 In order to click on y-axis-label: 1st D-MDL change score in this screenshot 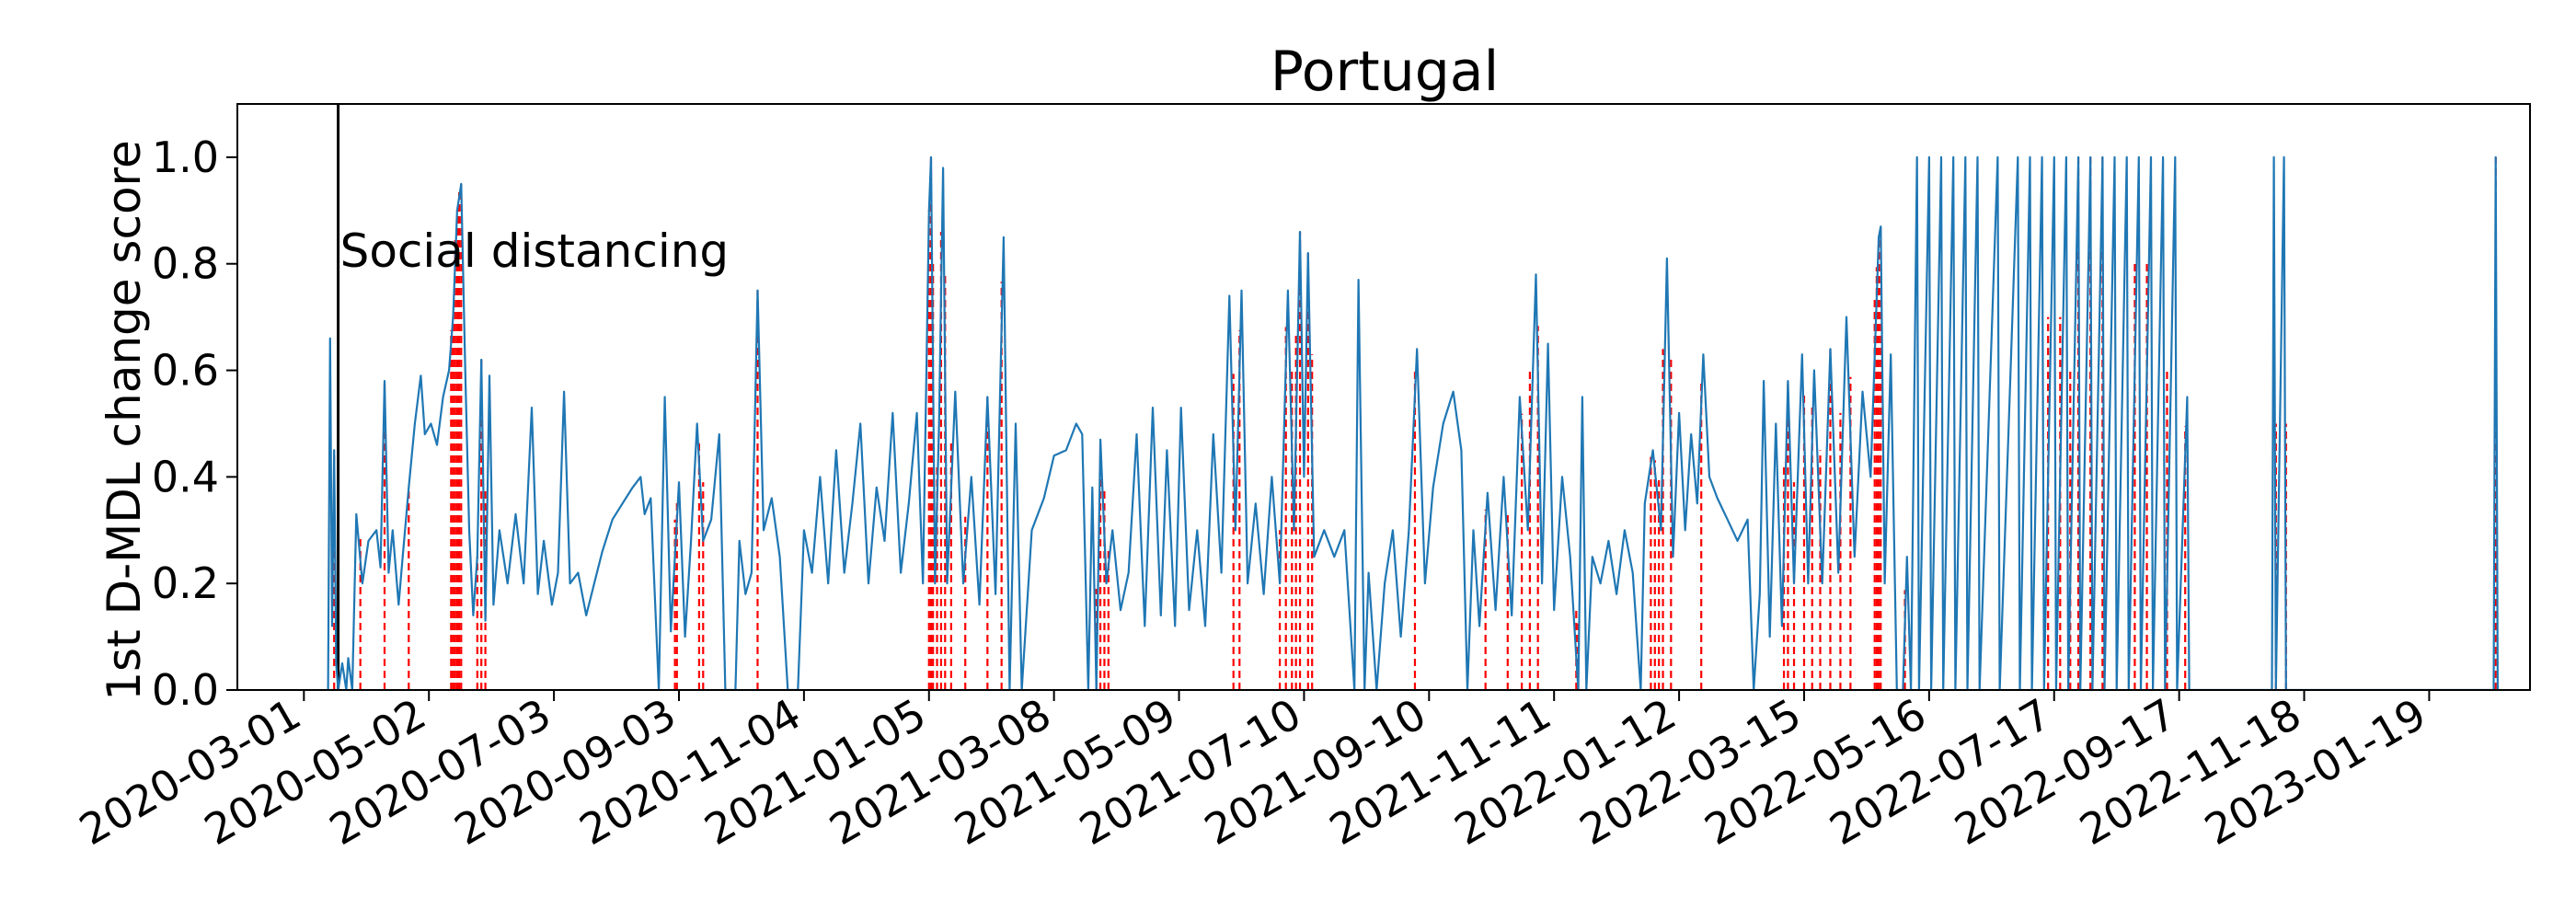, I will do `click(124, 420)`.